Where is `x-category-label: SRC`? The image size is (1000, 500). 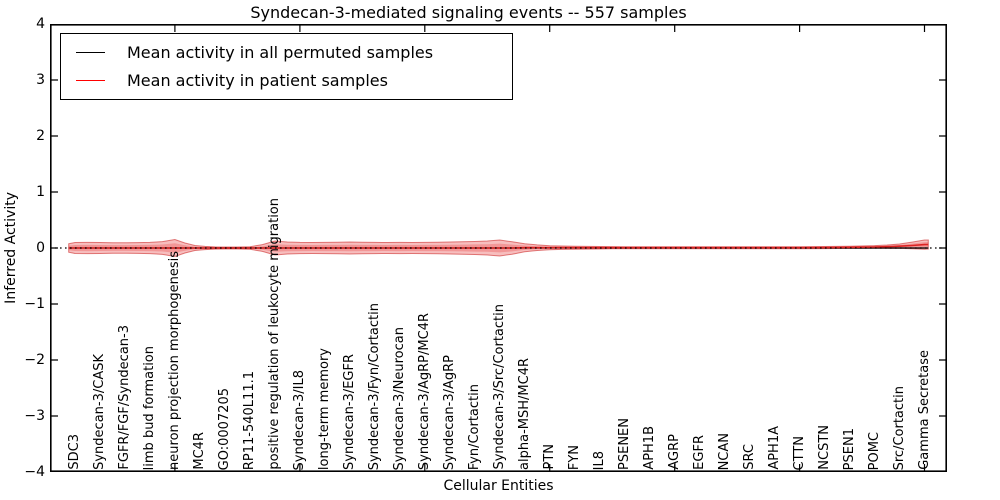 x-category-label: SRC is located at coordinates (749, 457).